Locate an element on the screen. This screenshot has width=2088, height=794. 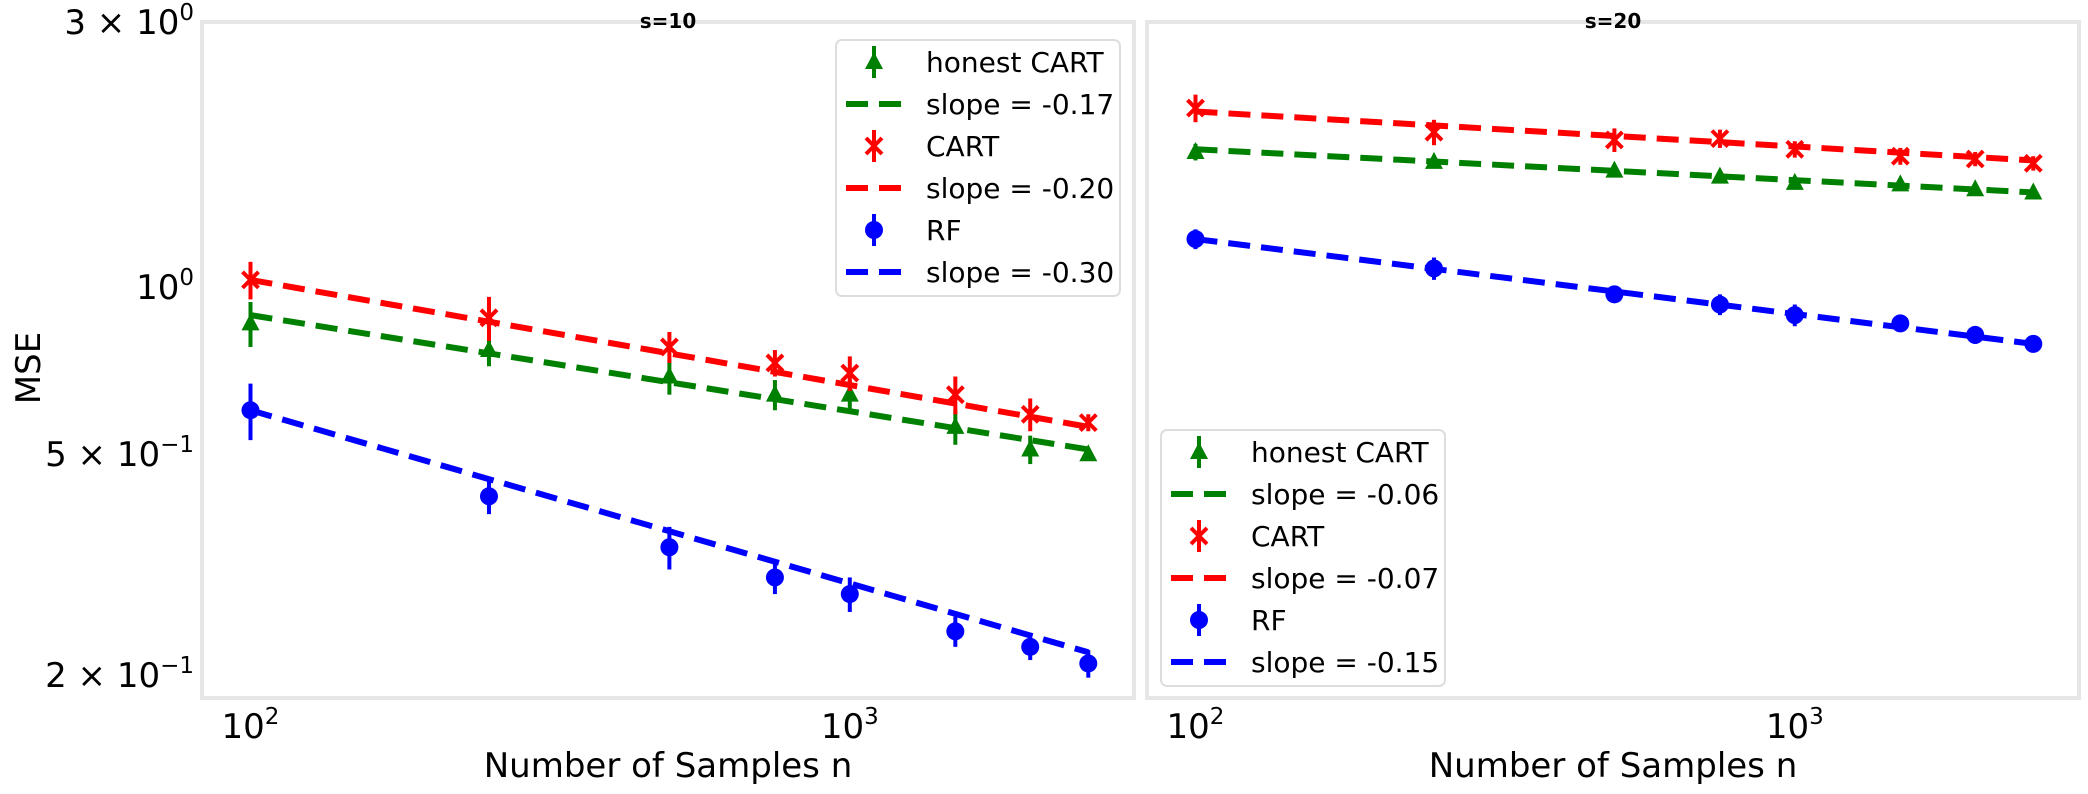
legend-label: slope = -0.07 is located at coordinates (1345, 578).